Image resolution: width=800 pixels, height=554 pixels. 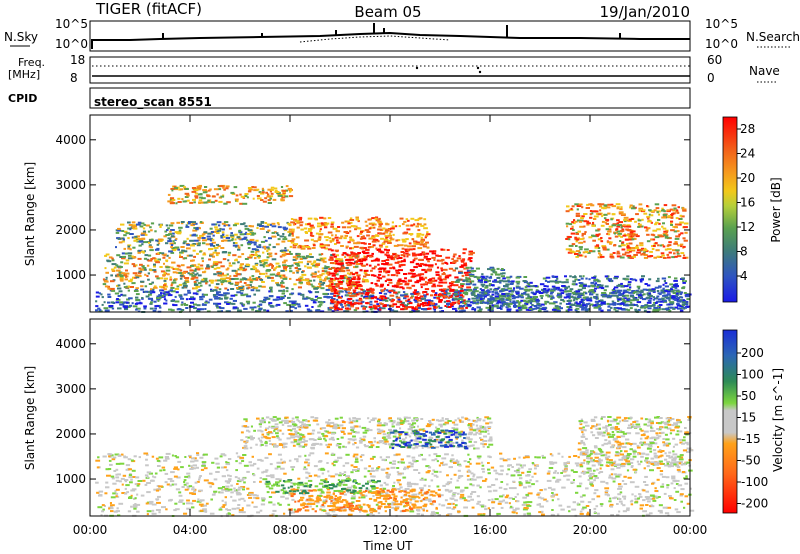 What do you see at coordinates (391, 31) in the screenshot?
I see `nsky-spikes` at bounding box center [391, 31].